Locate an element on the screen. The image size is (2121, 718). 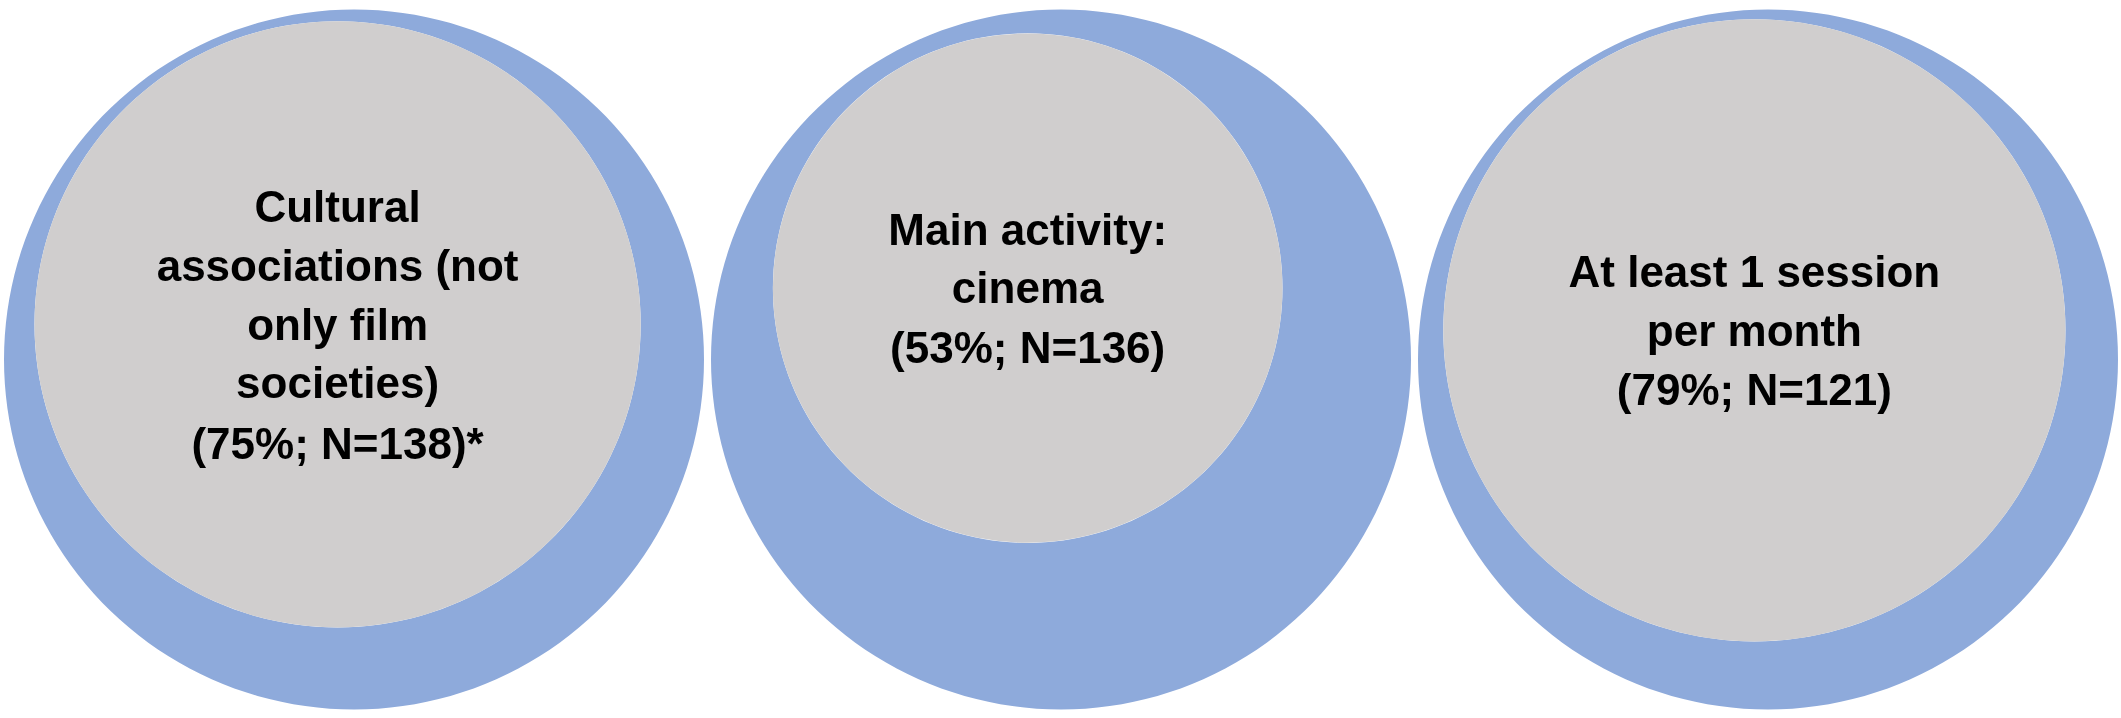
data-label: (53%; N=136) is located at coordinates (1028, 347).